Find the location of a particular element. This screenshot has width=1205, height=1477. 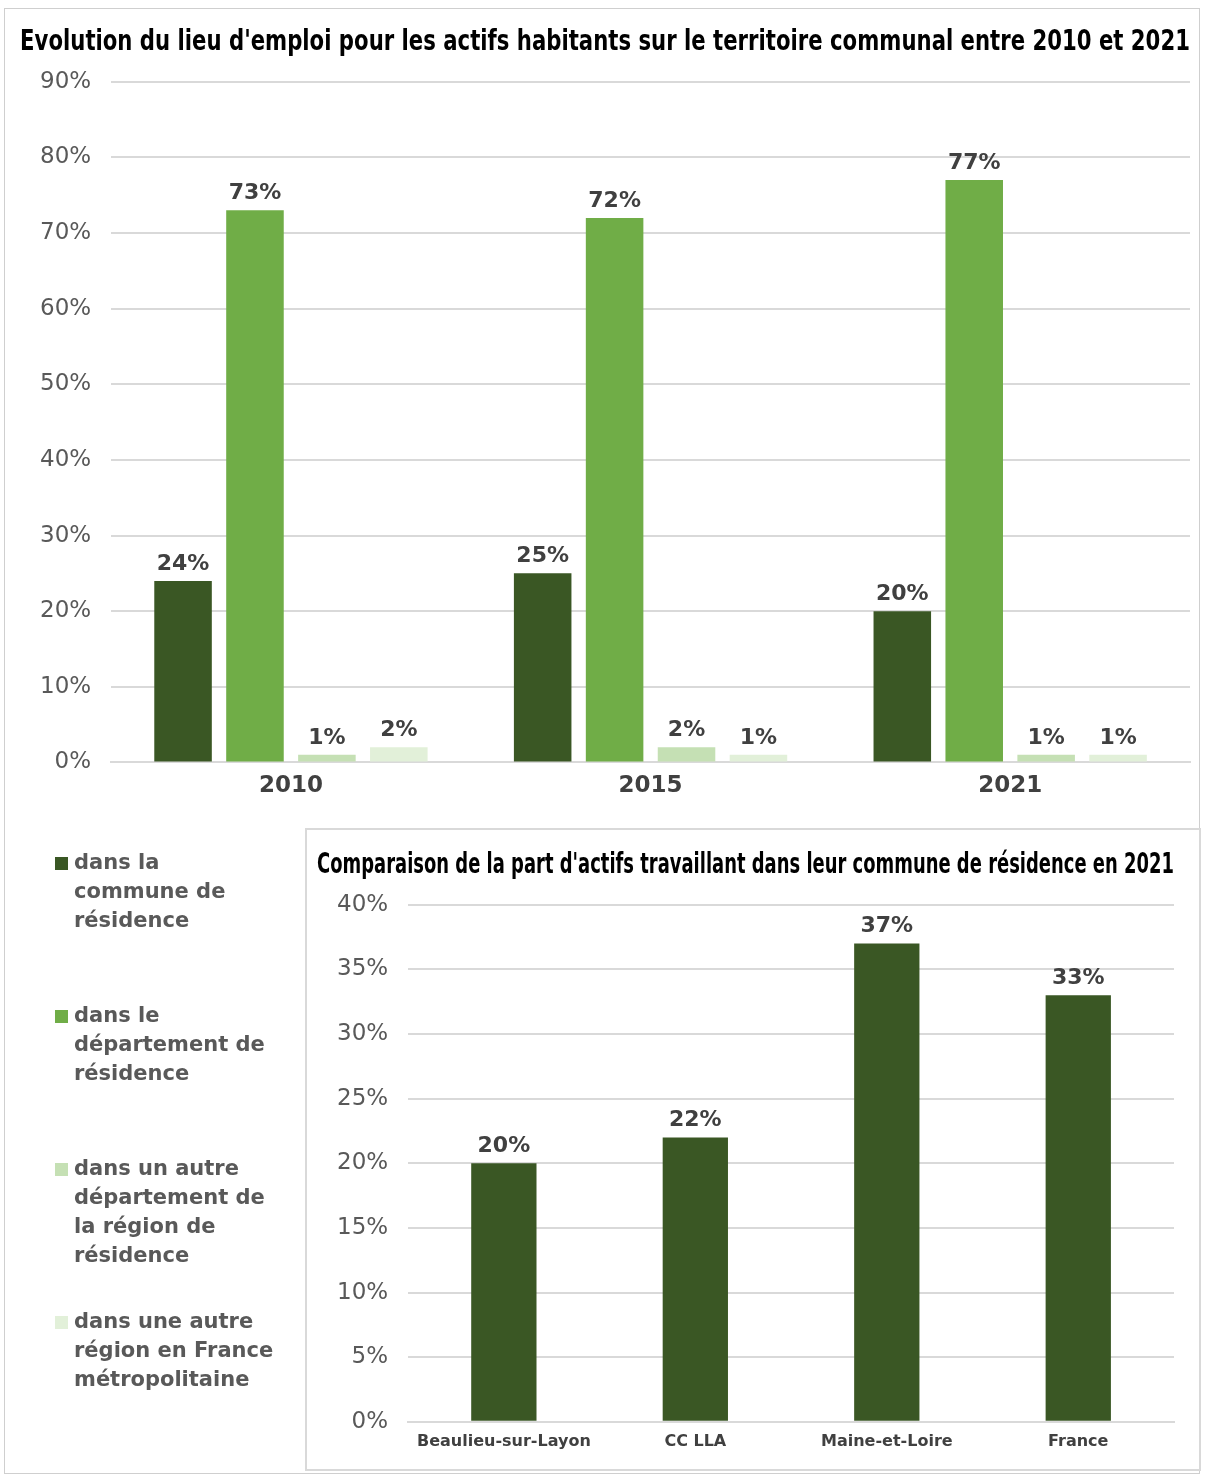

x-tick-label: France is located at coordinates (1078, 1440).